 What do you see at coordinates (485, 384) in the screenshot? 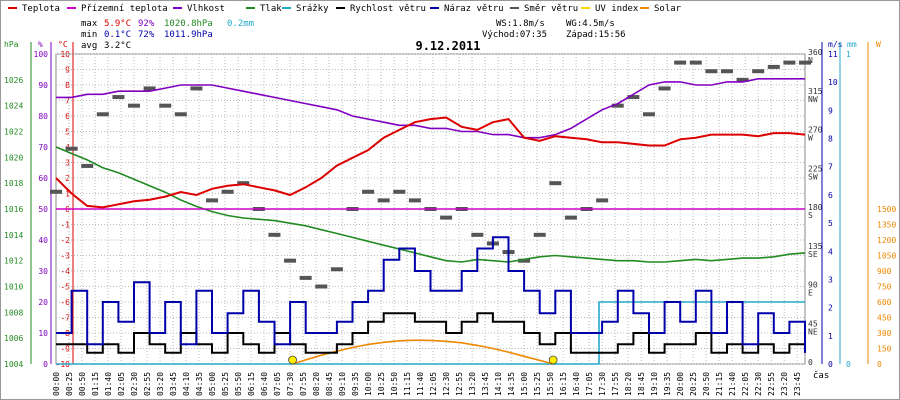
I see `x-tick-label: 13:45` at bounding box center [485, 384].